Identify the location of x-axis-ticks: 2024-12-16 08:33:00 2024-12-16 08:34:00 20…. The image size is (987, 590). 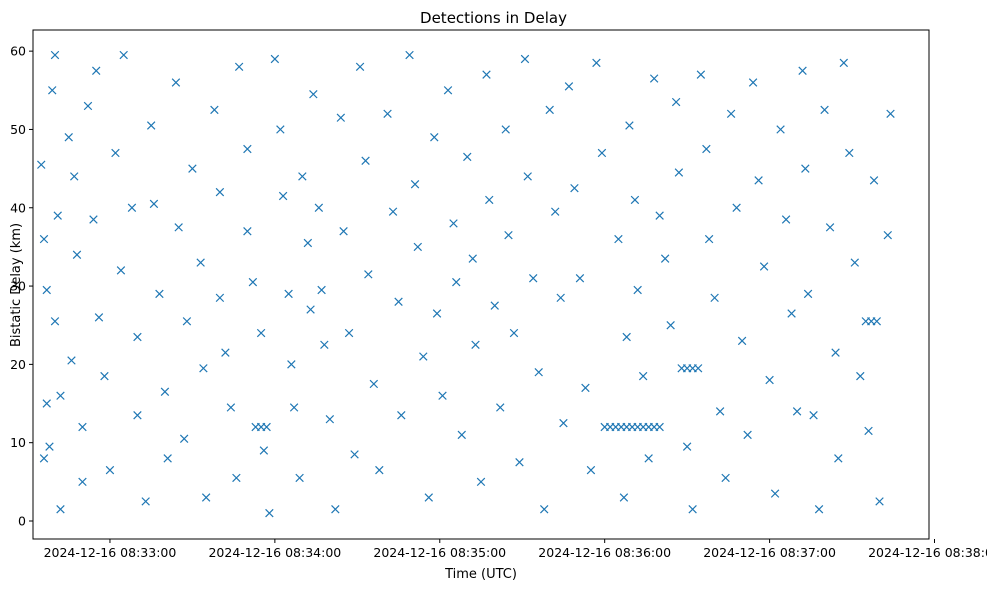
(515, 549).